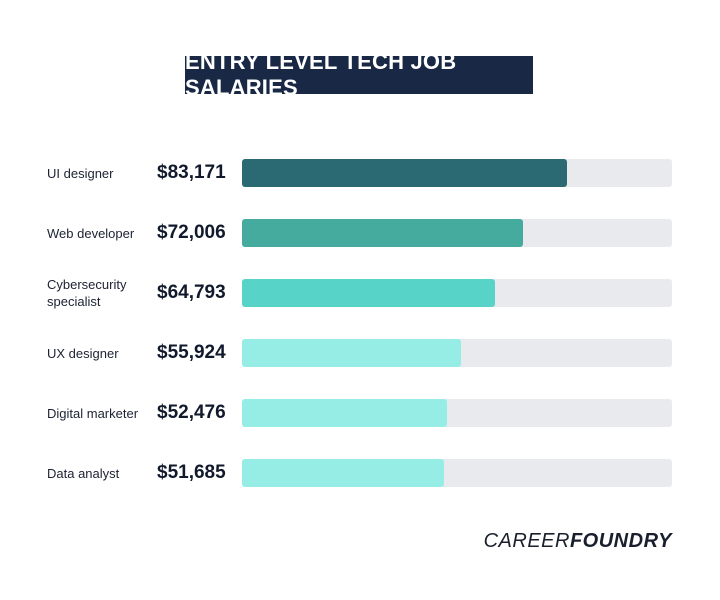 This screenshot has width=720, height=600. What do you see at coordinates (83, 353) in the screenshot?
I see `category-label: UX designer` at bounding box center [83, 353].